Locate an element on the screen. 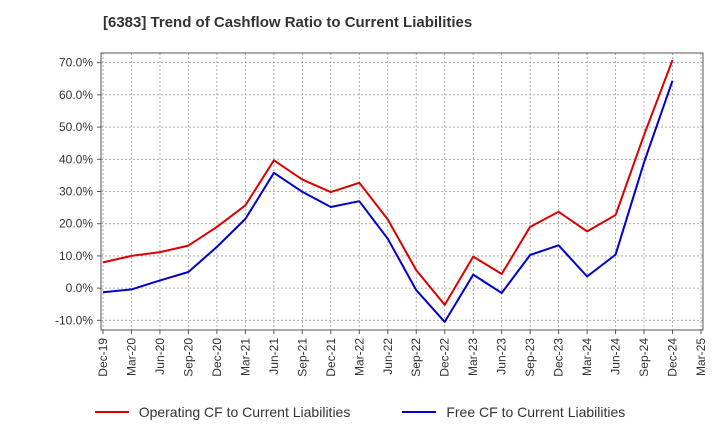 The height and width of the screenshot is (440, 720). legend-label-operating: Operating CF to Current Liabilities is located at coordinates (244, 412).